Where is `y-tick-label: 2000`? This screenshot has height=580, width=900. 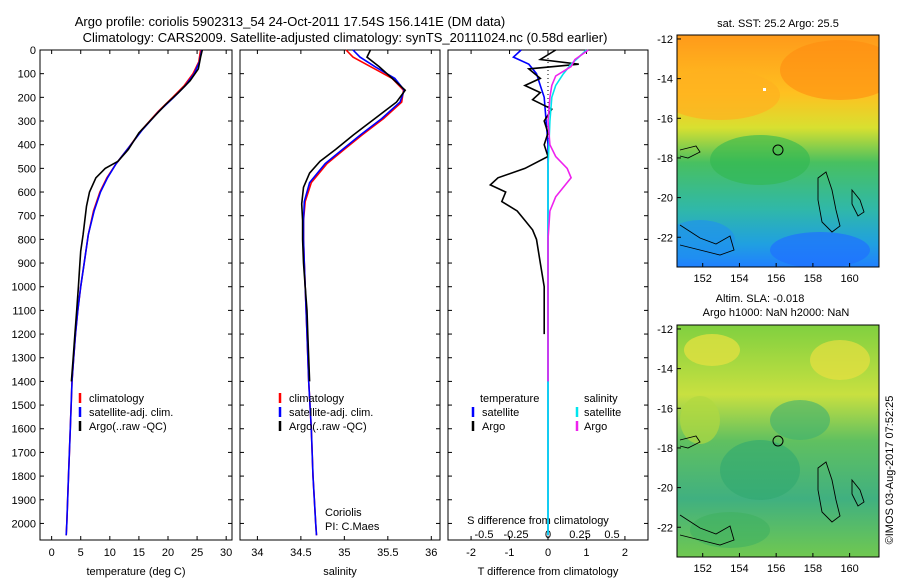
y-tick-label: 2000 is located at coordinates (24, 524).